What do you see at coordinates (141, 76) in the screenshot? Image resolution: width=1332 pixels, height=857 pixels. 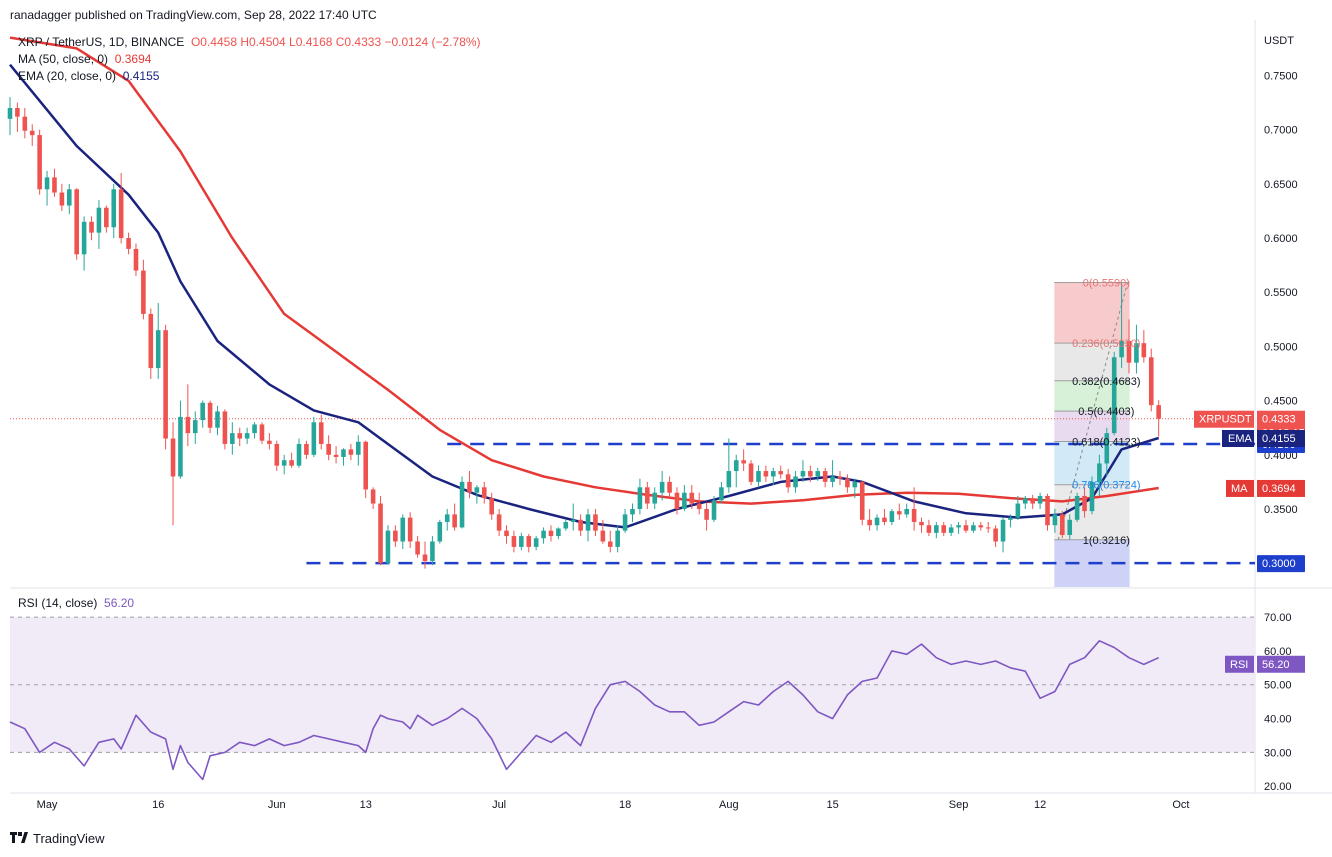 I see `ema-legend-value: 0.4155` at bounding box center [141, 76].